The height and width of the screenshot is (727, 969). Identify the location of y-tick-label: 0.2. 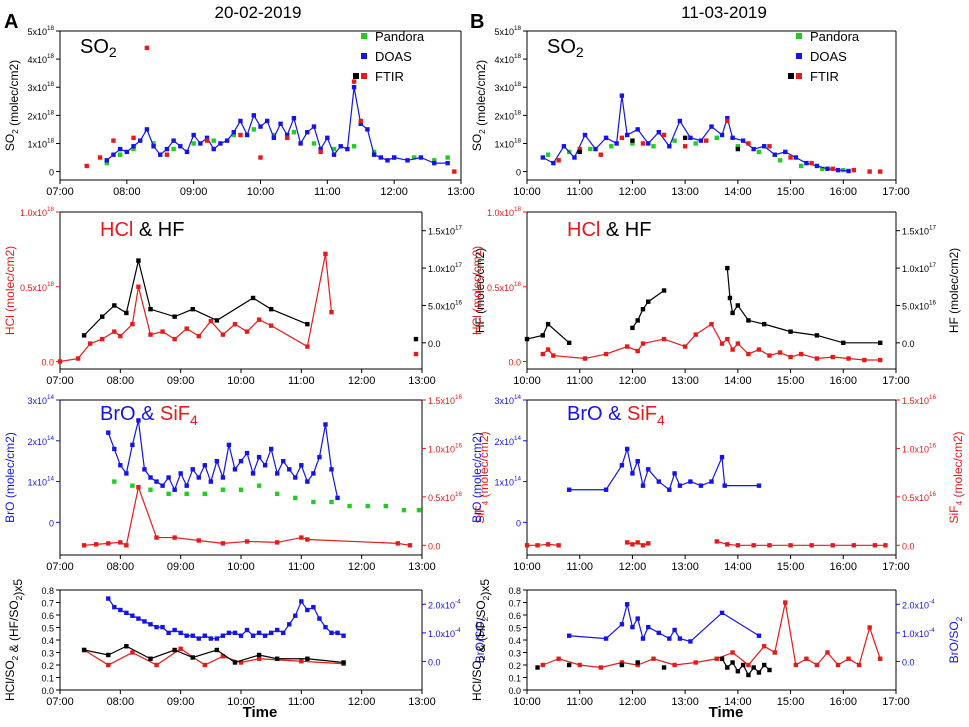
(47, 666).